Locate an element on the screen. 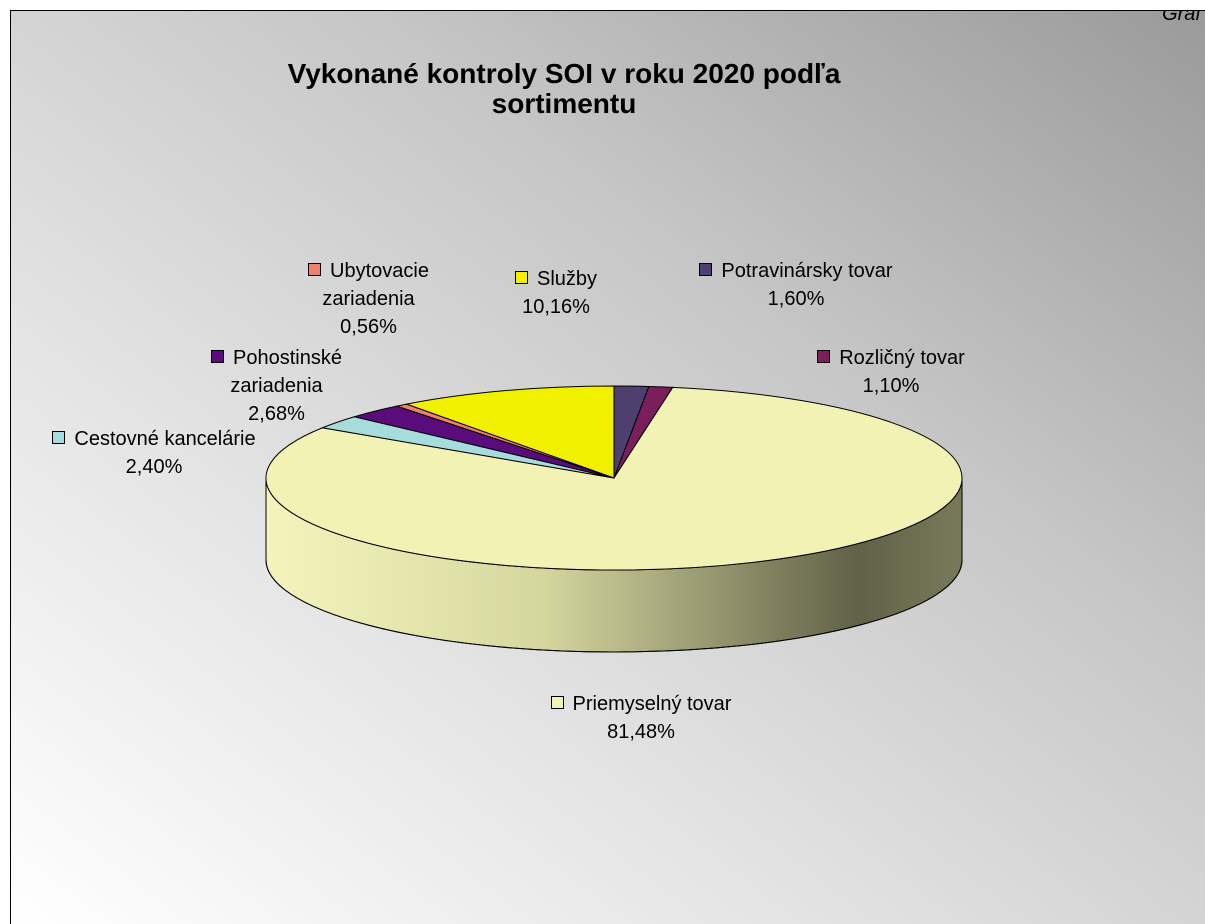 The width and height of the screenshot is (1205, 924). value-label: 2,40% is located at coordinates (154, 467).